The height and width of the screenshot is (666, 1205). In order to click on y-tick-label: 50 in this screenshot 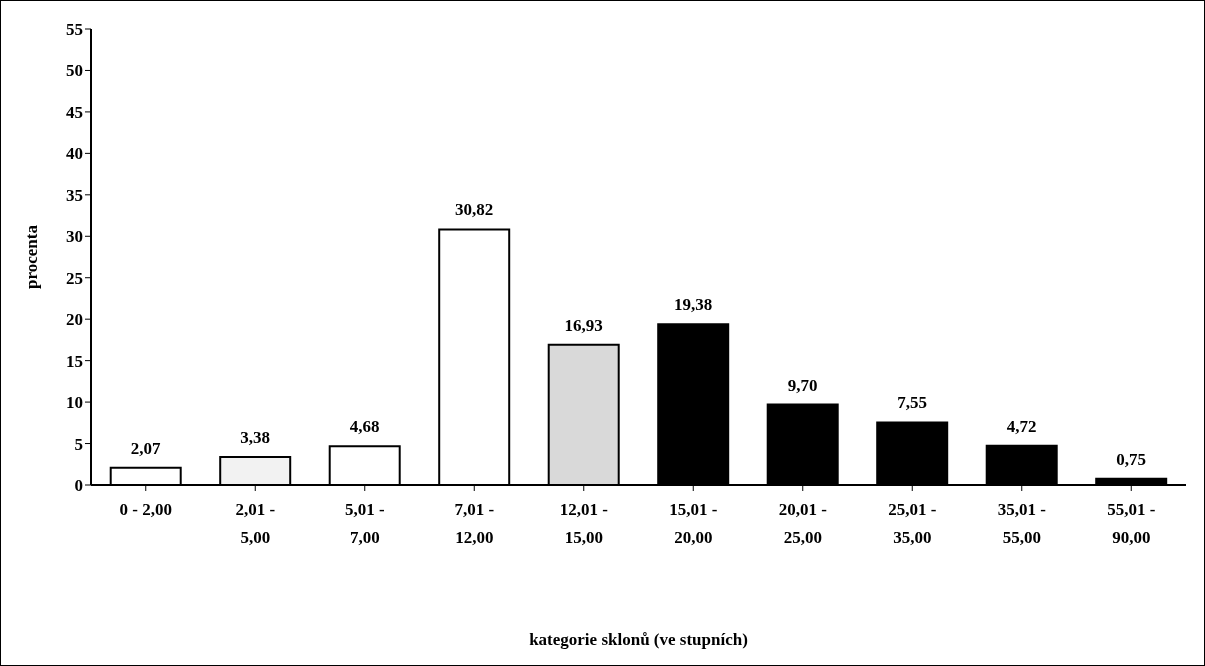, I will do `click(74, 71)`.